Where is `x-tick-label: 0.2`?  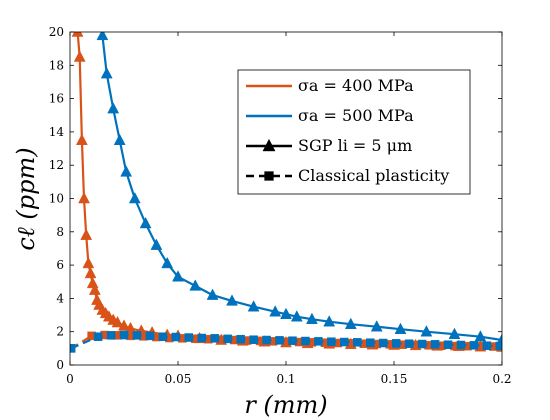 x-tick-label: 0.2 is located at coordinates (501, 379).